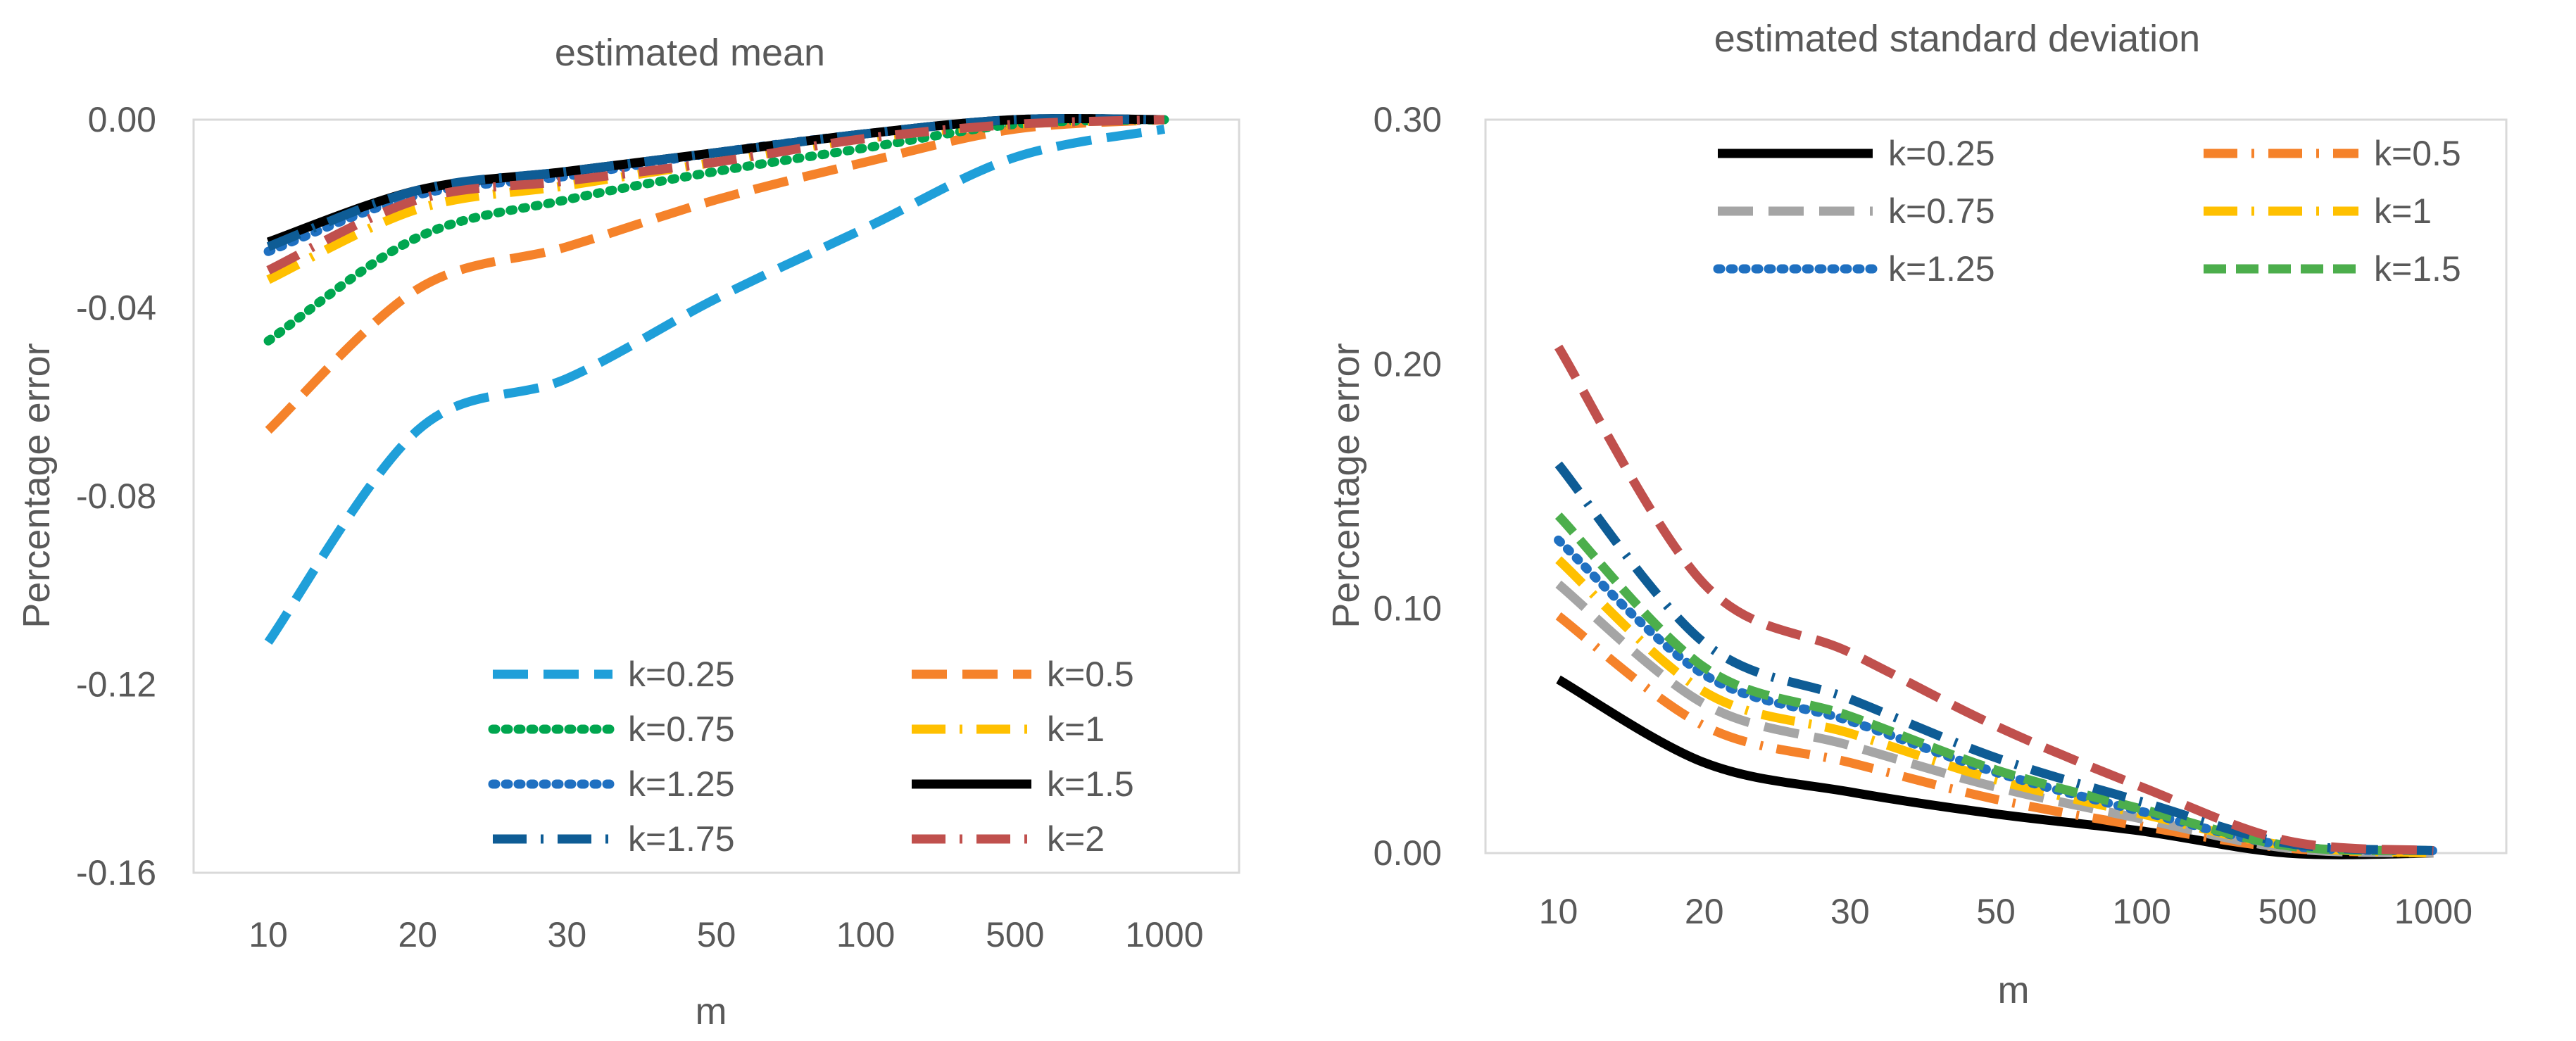 The height and width of the screenshot is (1041, 2576). What do you see at coordinates (690, 53) in the screenshot?
I see `chart-title: estimated mean` at bounding box center [690, 53].